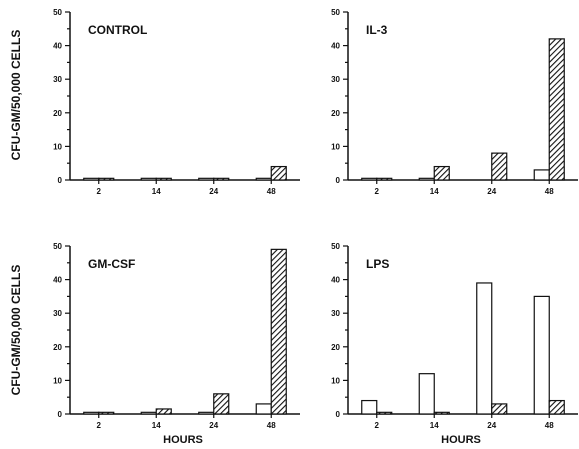 The image size is (579, 449). Describe the element at coordinates (434, 191) in the screenshot. I see `il3-x-tick-label: 14` at that location.